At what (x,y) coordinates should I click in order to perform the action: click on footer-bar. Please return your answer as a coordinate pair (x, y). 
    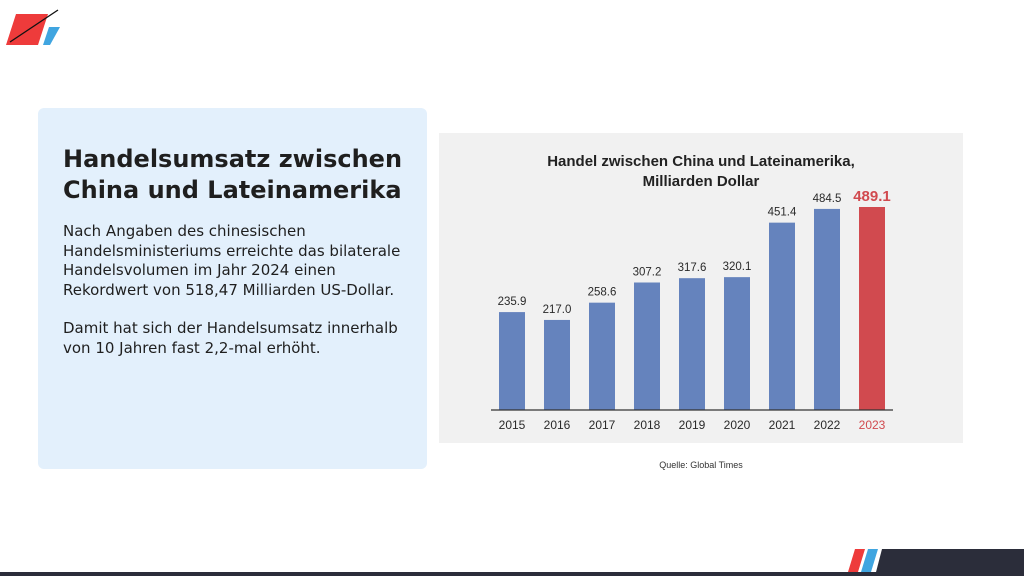
    Looking at the image, I should click on (512, 574).